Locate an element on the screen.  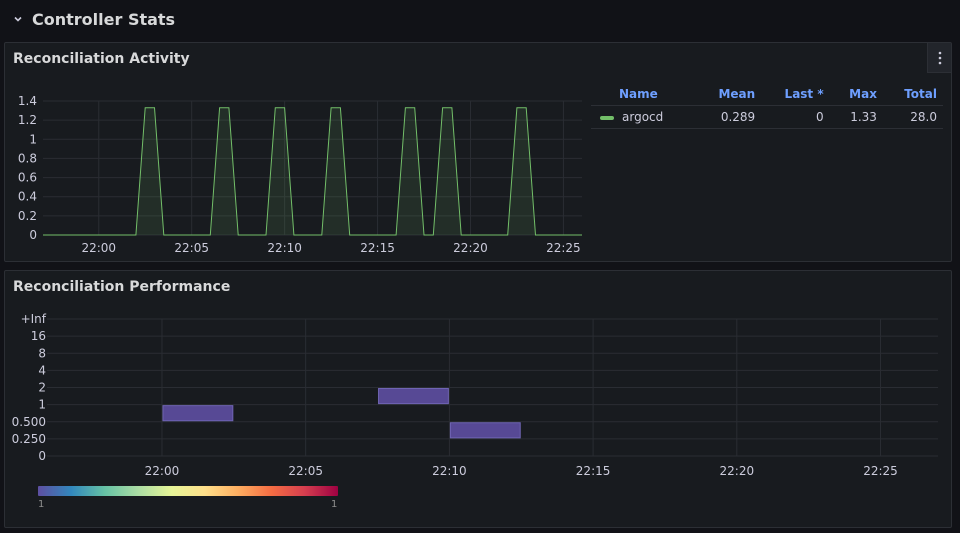
series-area-argocd is located at coordinates (312, 171).